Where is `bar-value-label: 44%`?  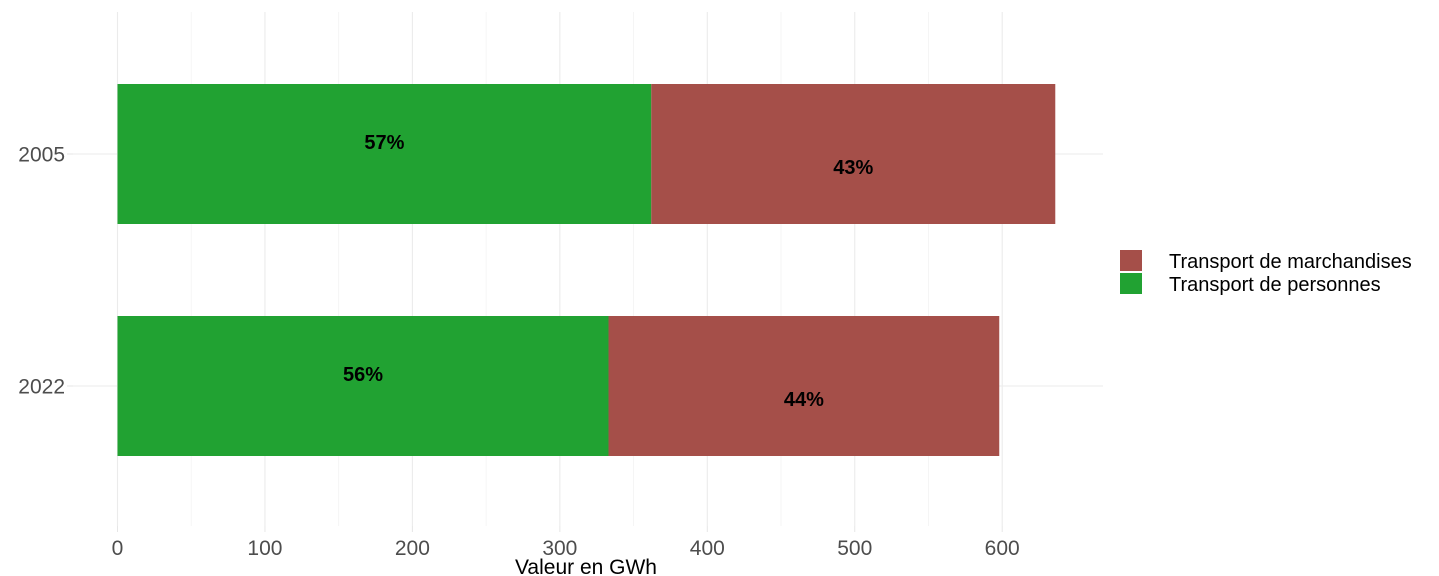
bar-value-label: 44% is located at coordinates (804, 400).